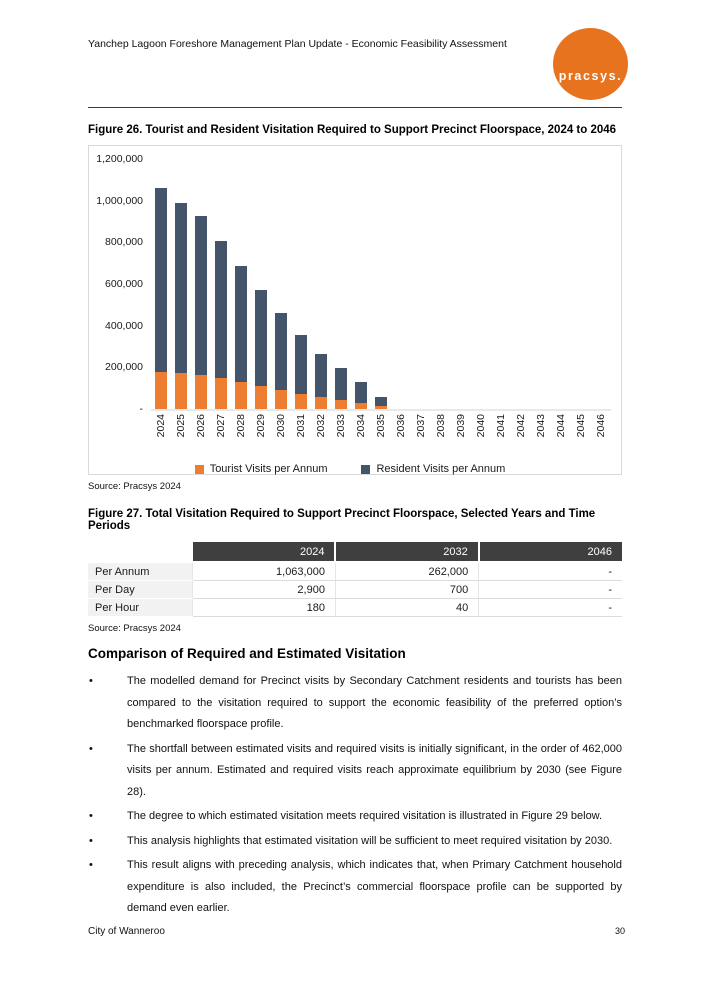 This screenshot has height=998, width=705. I want to click on legend-swatch-icon, so click(199, 469).